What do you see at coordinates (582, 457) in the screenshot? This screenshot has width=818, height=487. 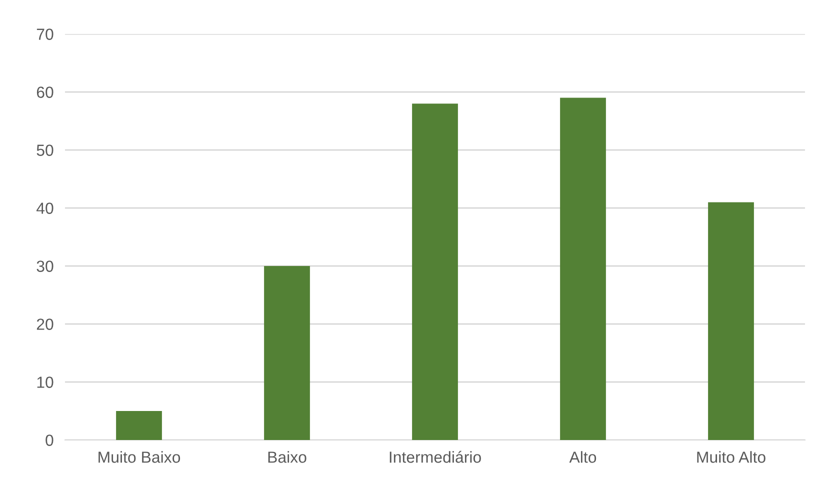 I see `x-tick-label: Alto` at bounding box center [582, 457].